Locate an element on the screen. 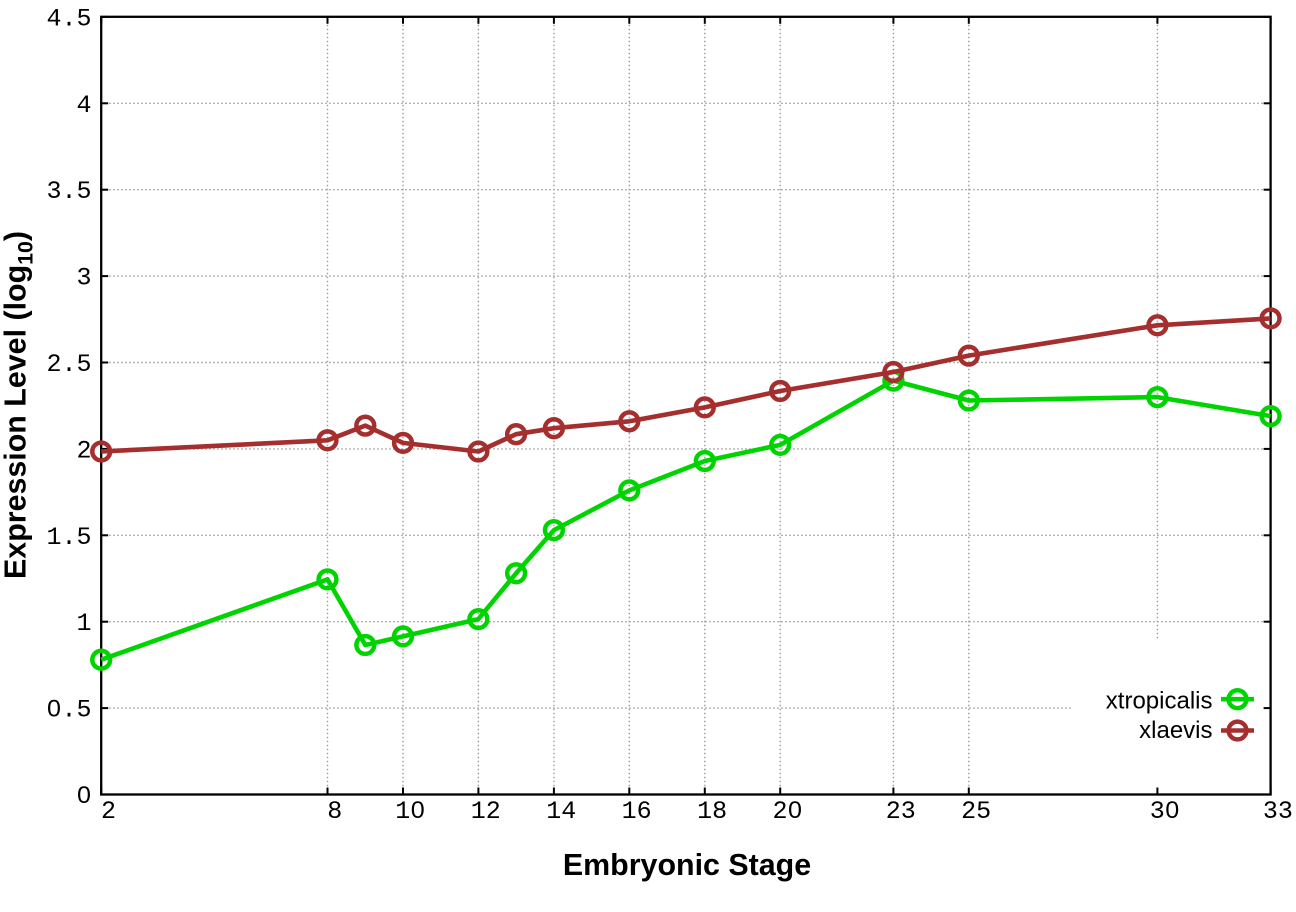  svg-text: 33 is located at coordinates (1278, 811).